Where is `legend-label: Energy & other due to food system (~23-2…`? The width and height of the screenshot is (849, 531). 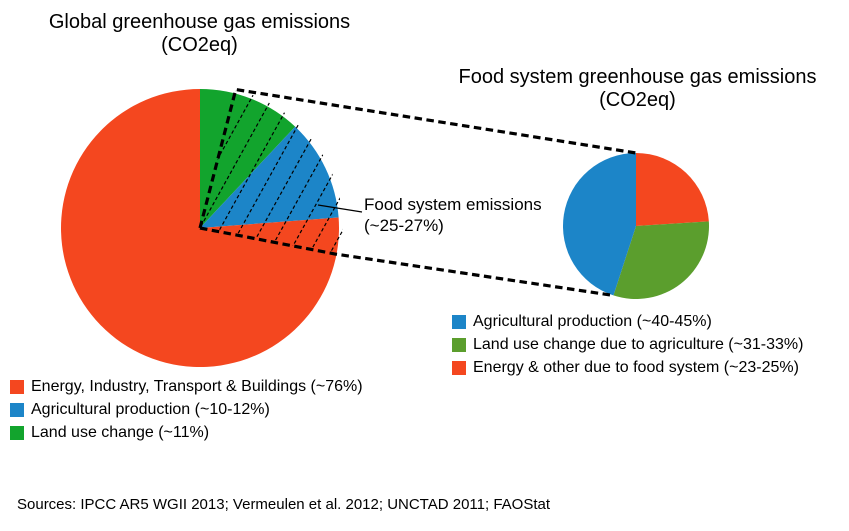
legend-label: Energy & other due to food system (~23-2… is located at coordinates (636, 367).